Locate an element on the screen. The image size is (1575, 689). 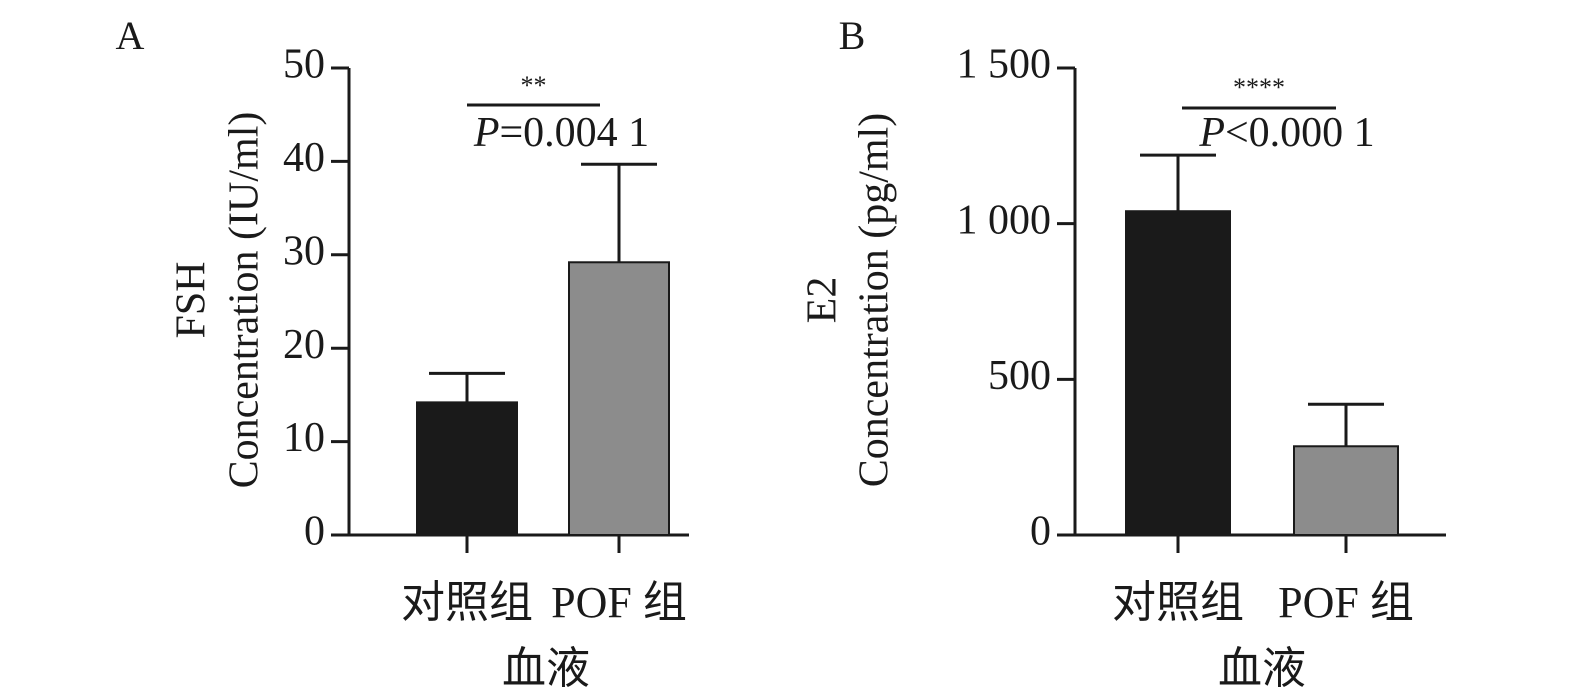
y-axis-title-analyte: FSH is located at coordinates (192, 299).